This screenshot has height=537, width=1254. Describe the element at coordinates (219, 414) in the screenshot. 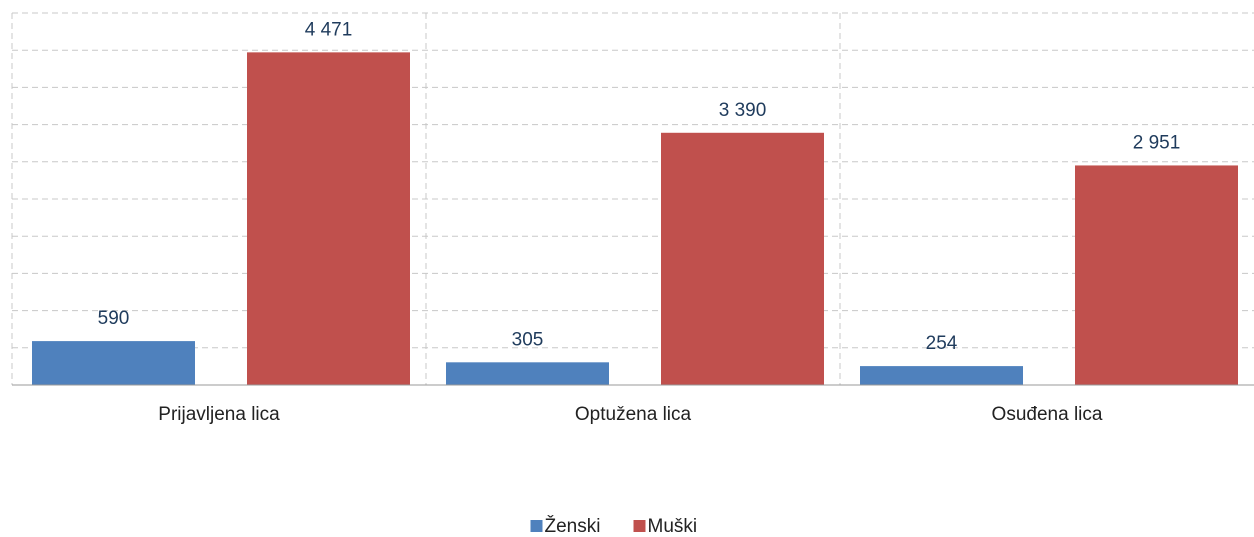

I see `x-tick-label: Prijavljena lica` at that location.